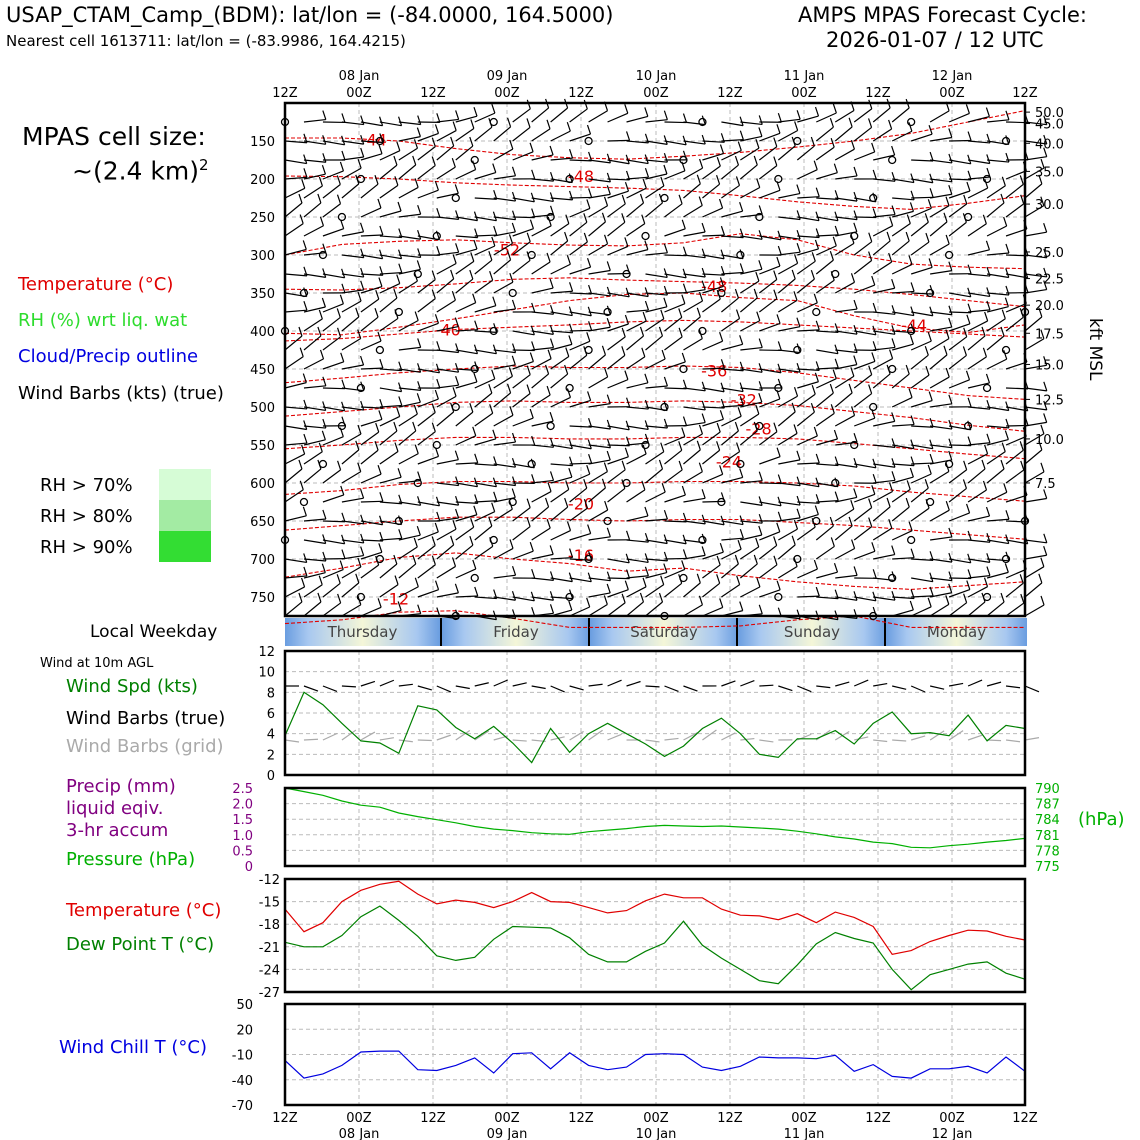 The height and width of the screenshot is (1140, 1140). Describe the element at coordinates (785, 688) in the screenshot. I see `surface-wind-barb` at that location.